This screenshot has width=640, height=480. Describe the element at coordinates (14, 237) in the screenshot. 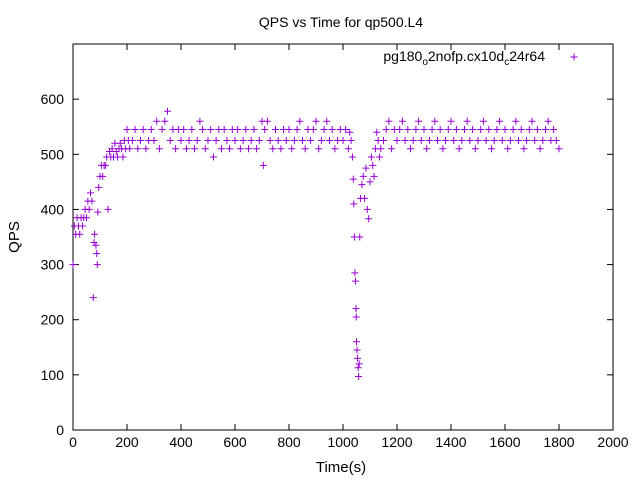

I see `y-axis-label: QPS` at that location.